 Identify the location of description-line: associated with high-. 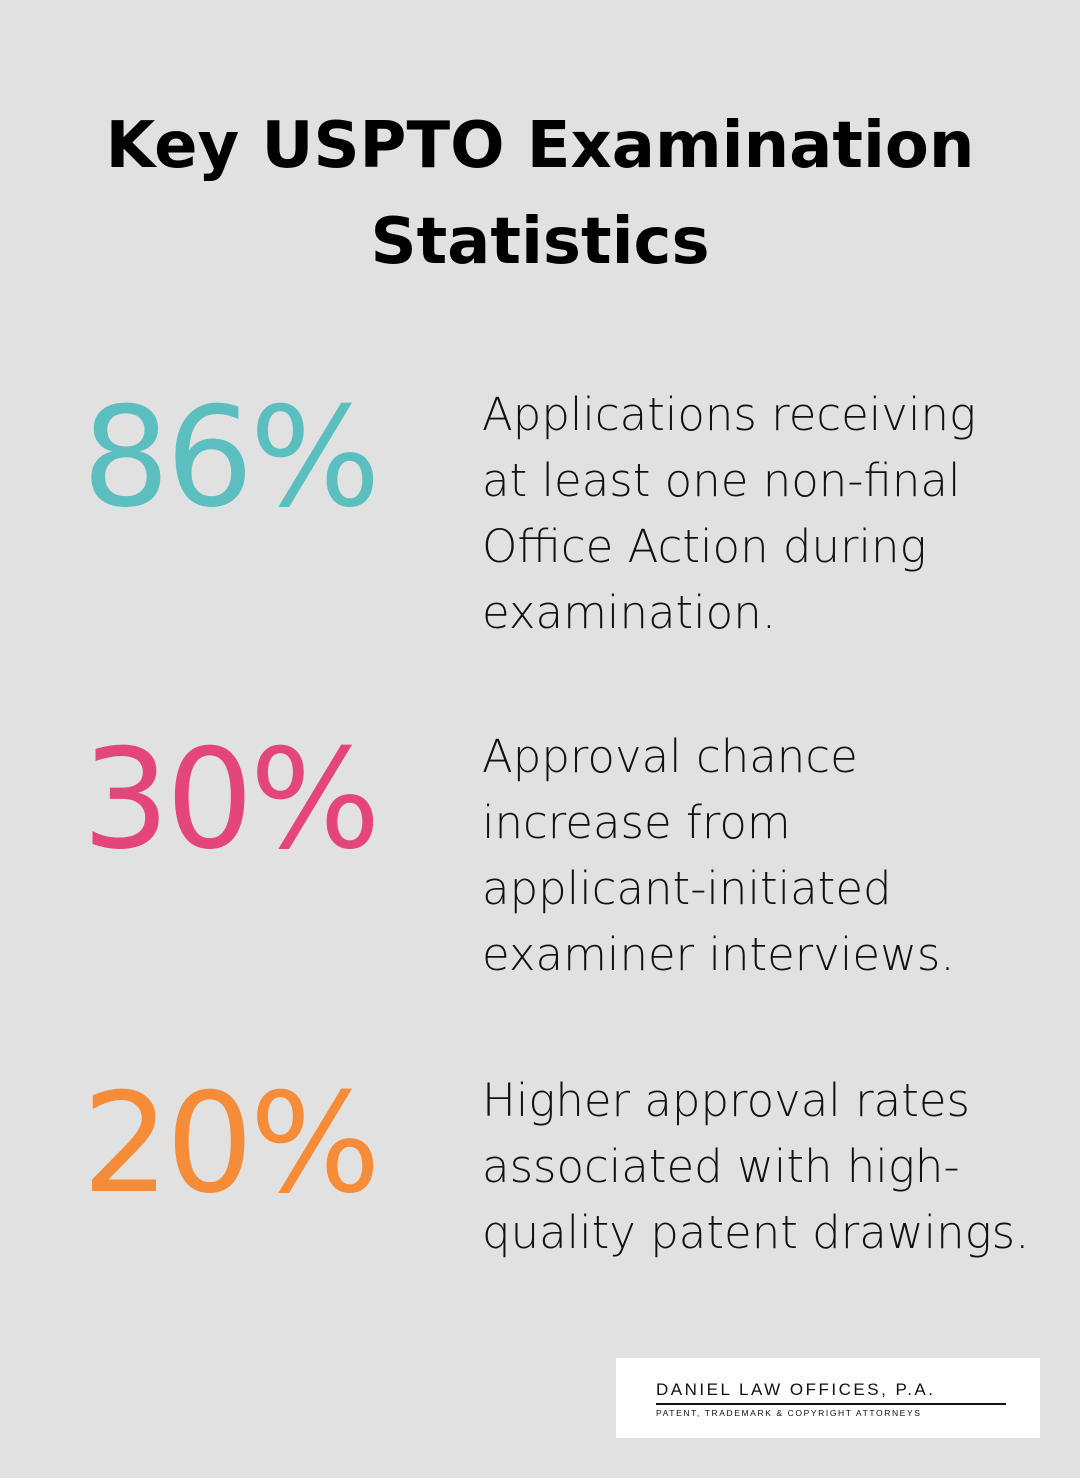
(755, 1167).